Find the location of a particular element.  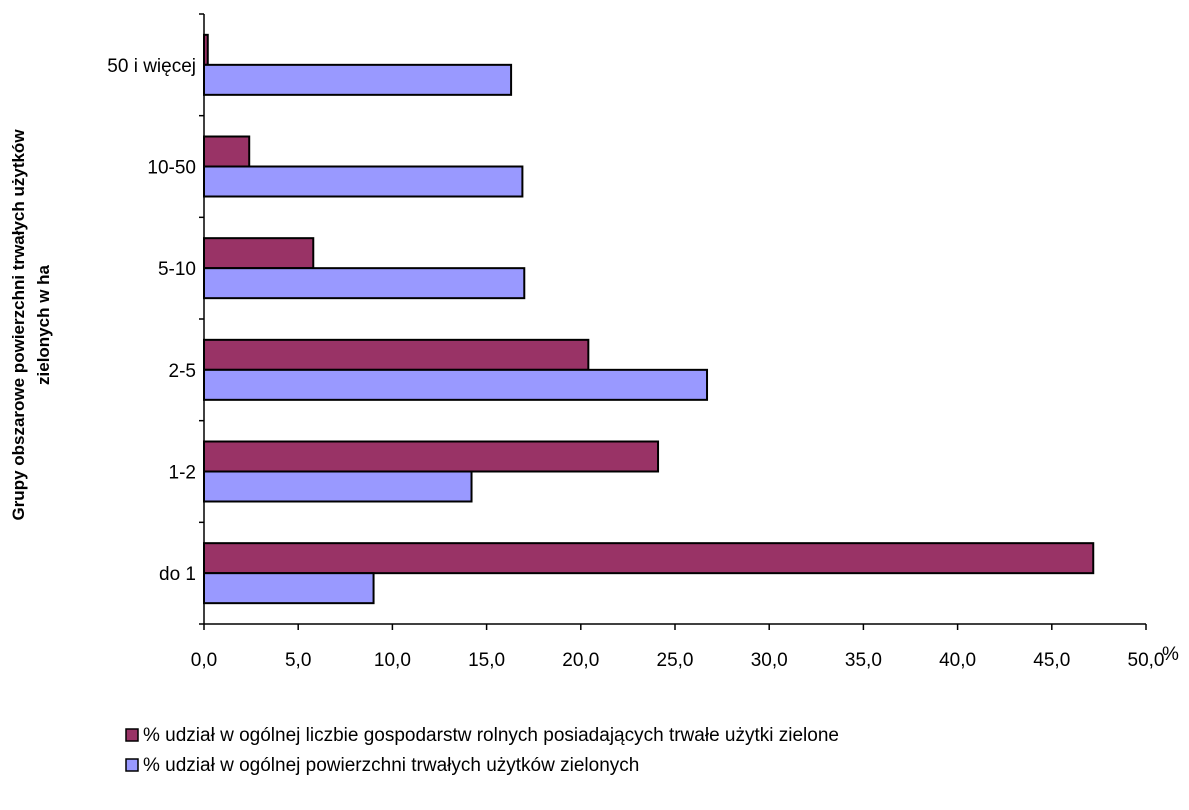

y-tick-label-5: 50 i więcej is located at coordinates (151, 66).